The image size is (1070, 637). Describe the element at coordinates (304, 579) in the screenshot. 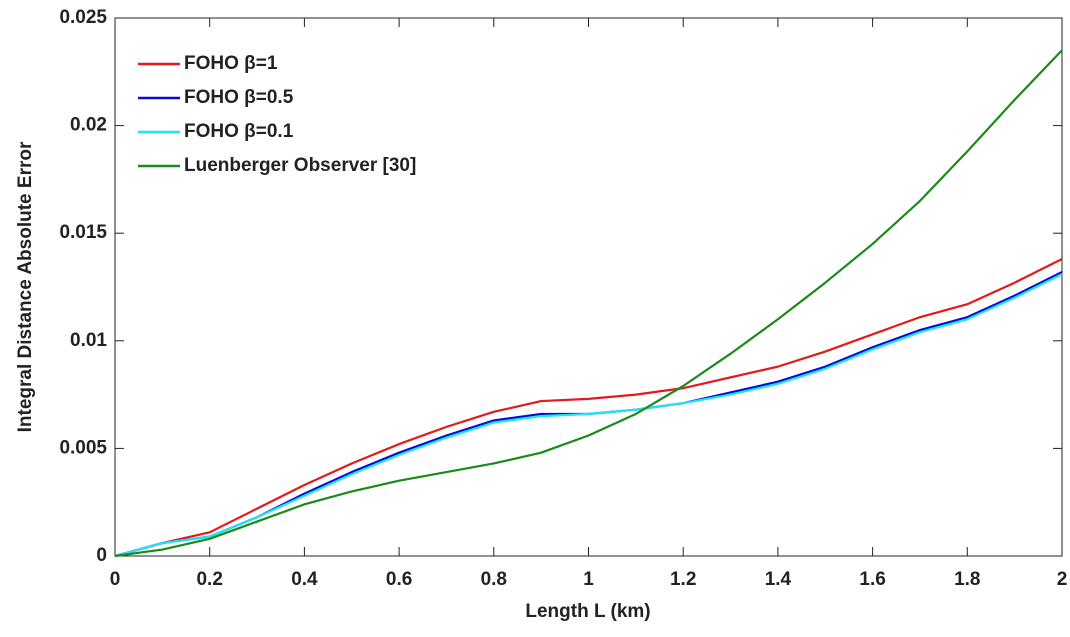

I see `x-tick-label: 0.4` at that location.